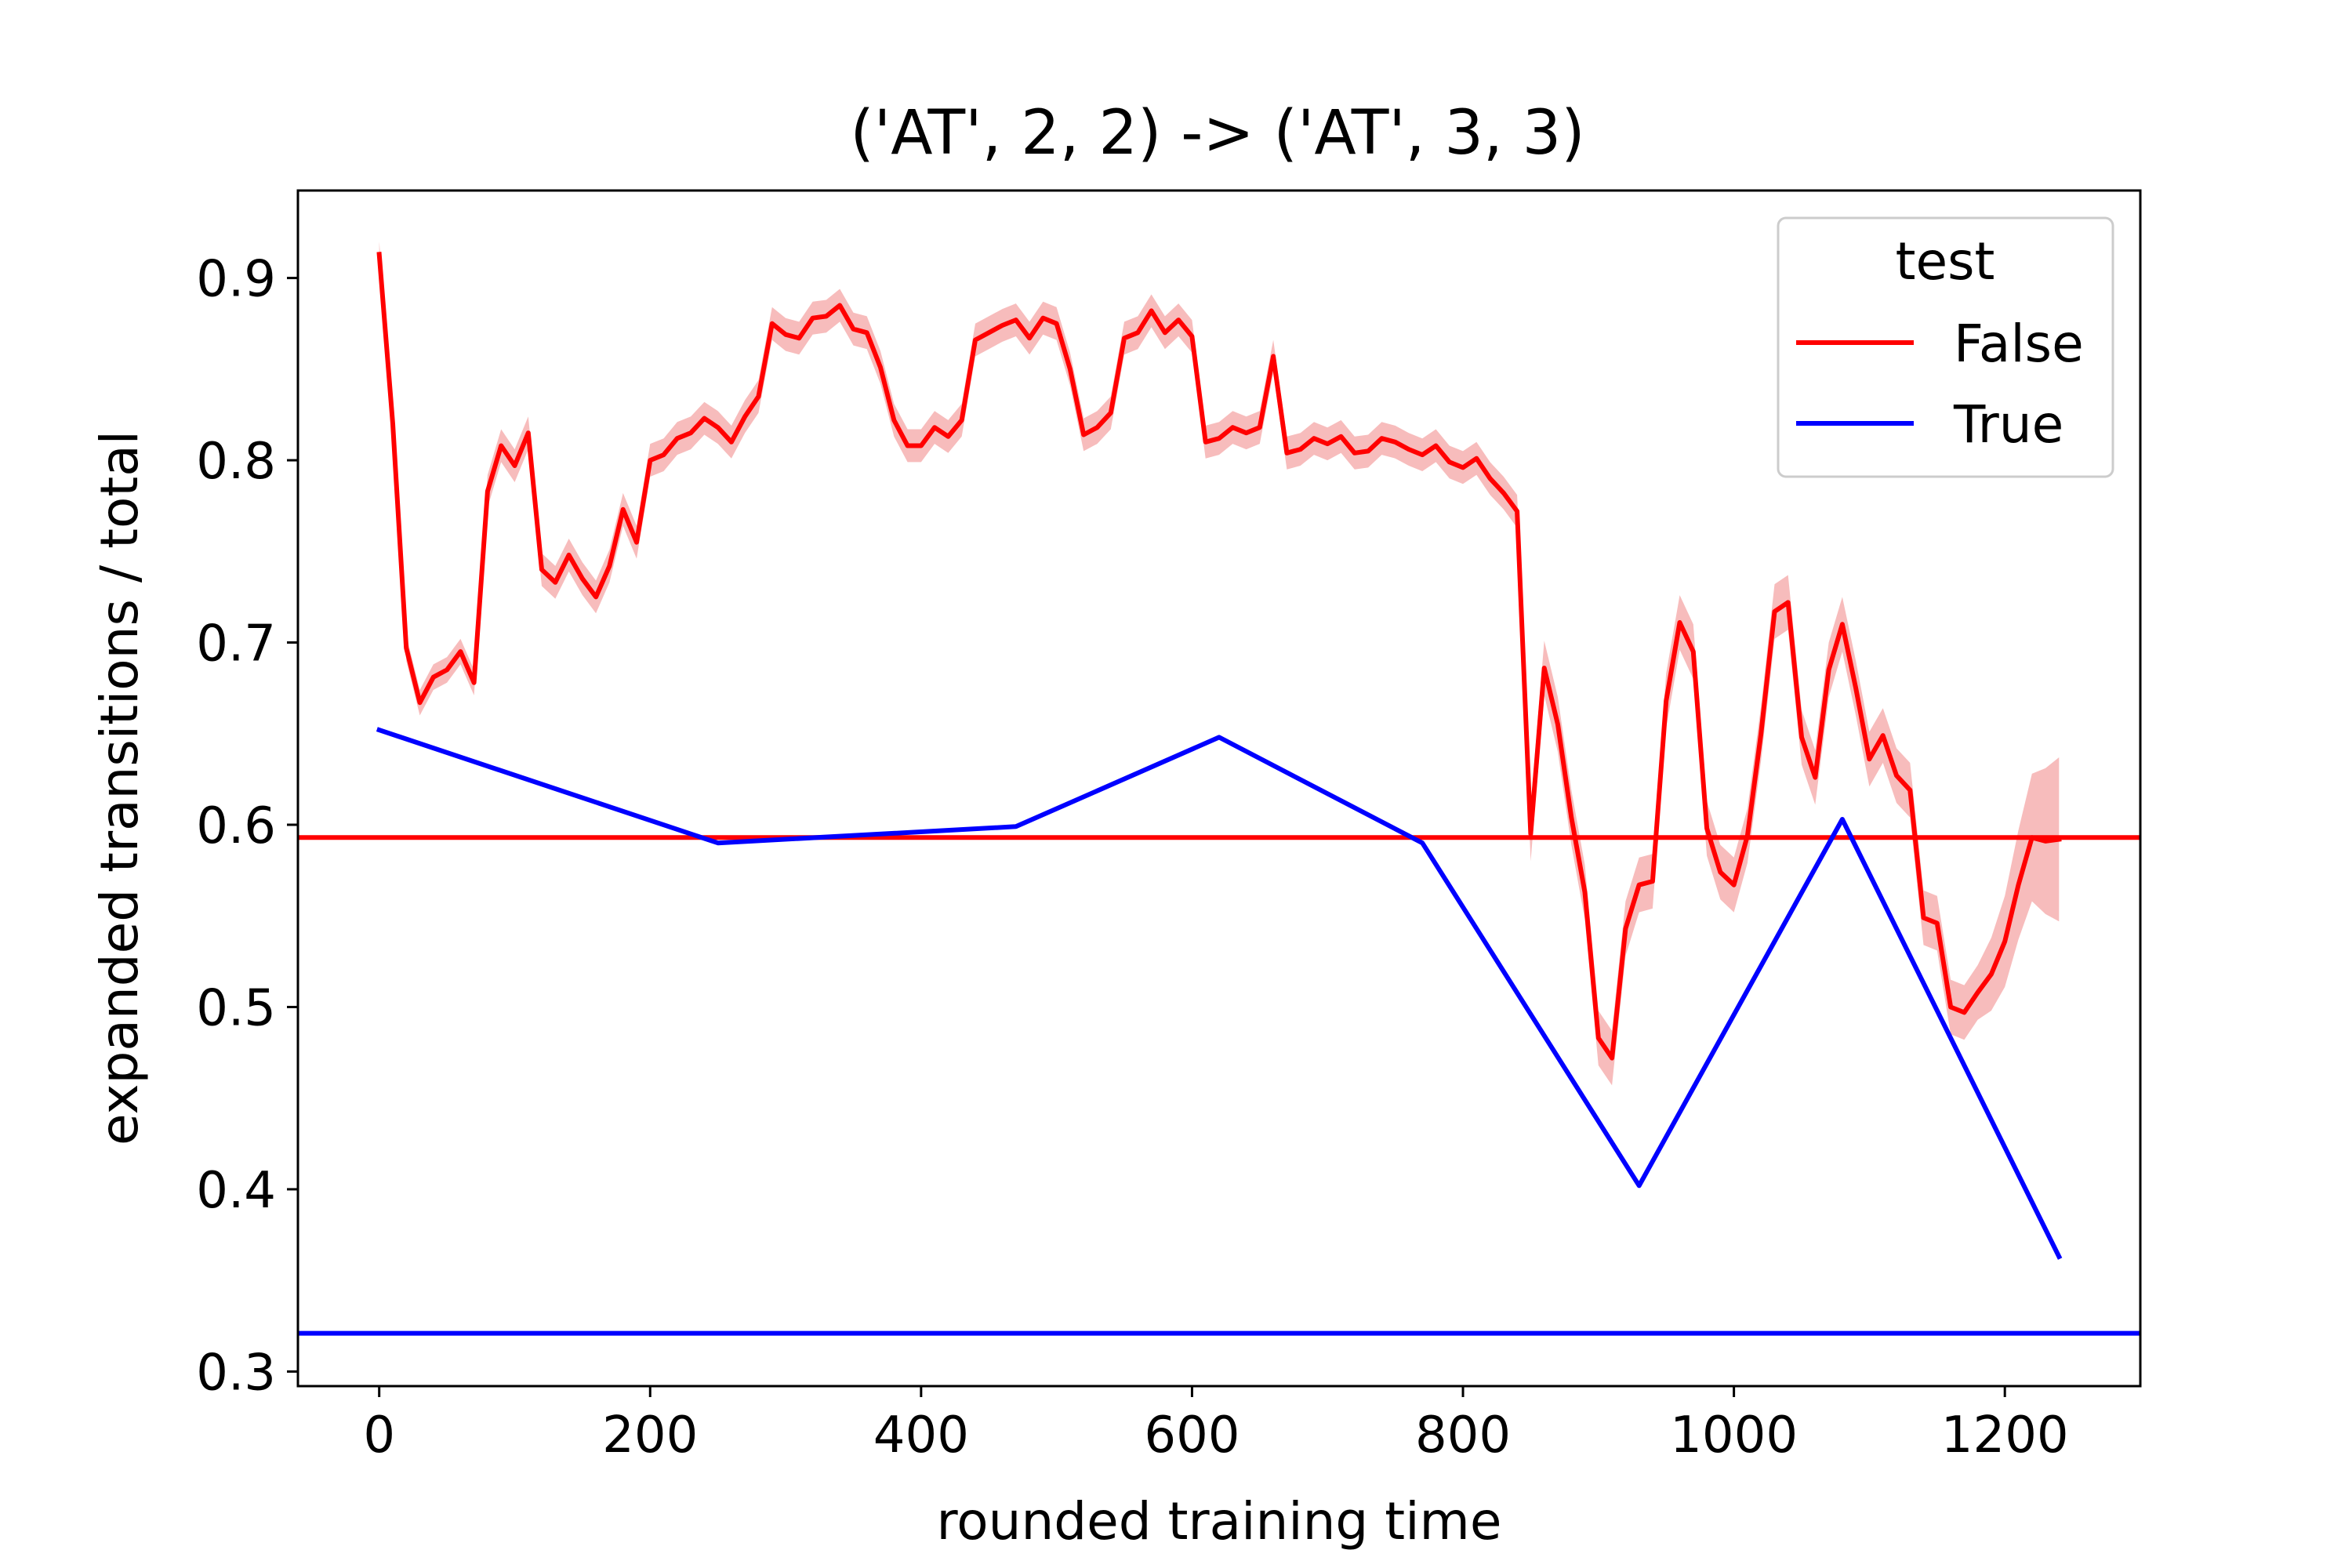  Describe the element at coordinates (236, 644) in the screenshot. I see `y-tick-label: 0.7` at that location.